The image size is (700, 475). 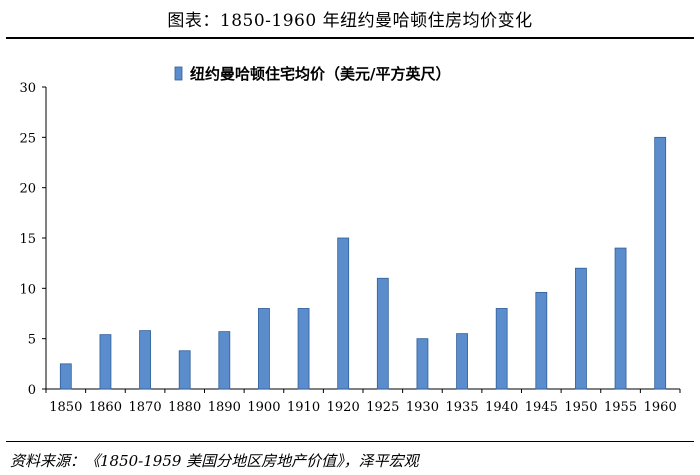 What do you see at coordinates (422, 407) in the screenshot?
I see `x-tick-label: 1930` at bounding box center [422, 407].